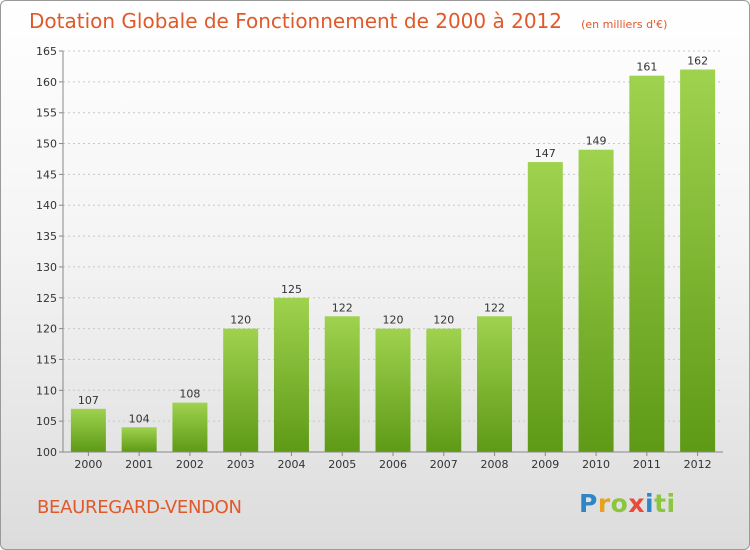 This screenshot has width=750, height=550. Describe the element at coordinates (46, 298) in the screenshot. I see `y-tick-label: 125` at that location.